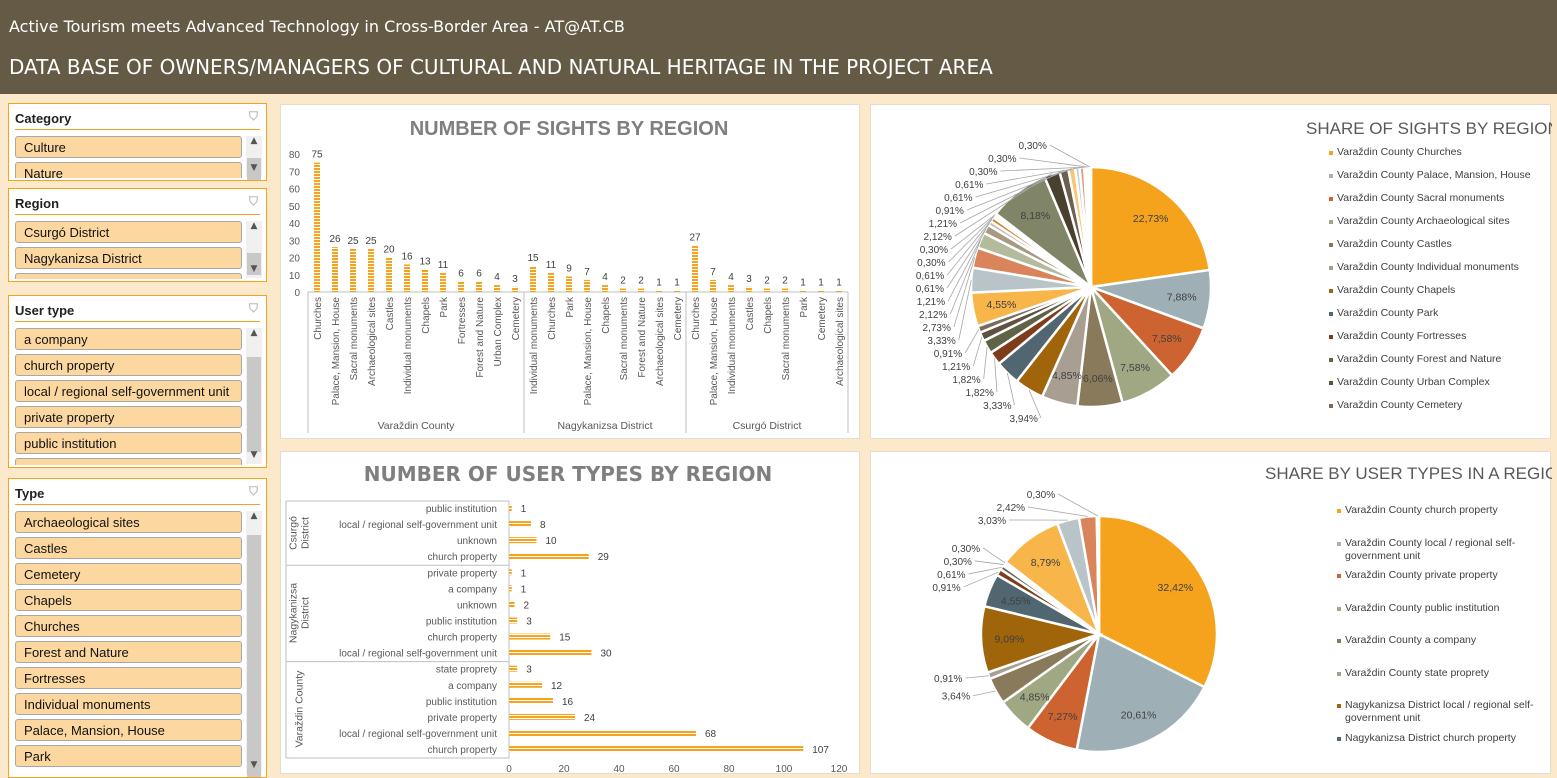  What do you see at coordinates (822, 318) in the screenshot?
I see `category-label: Cemetery` at bounding box center [822, 318].